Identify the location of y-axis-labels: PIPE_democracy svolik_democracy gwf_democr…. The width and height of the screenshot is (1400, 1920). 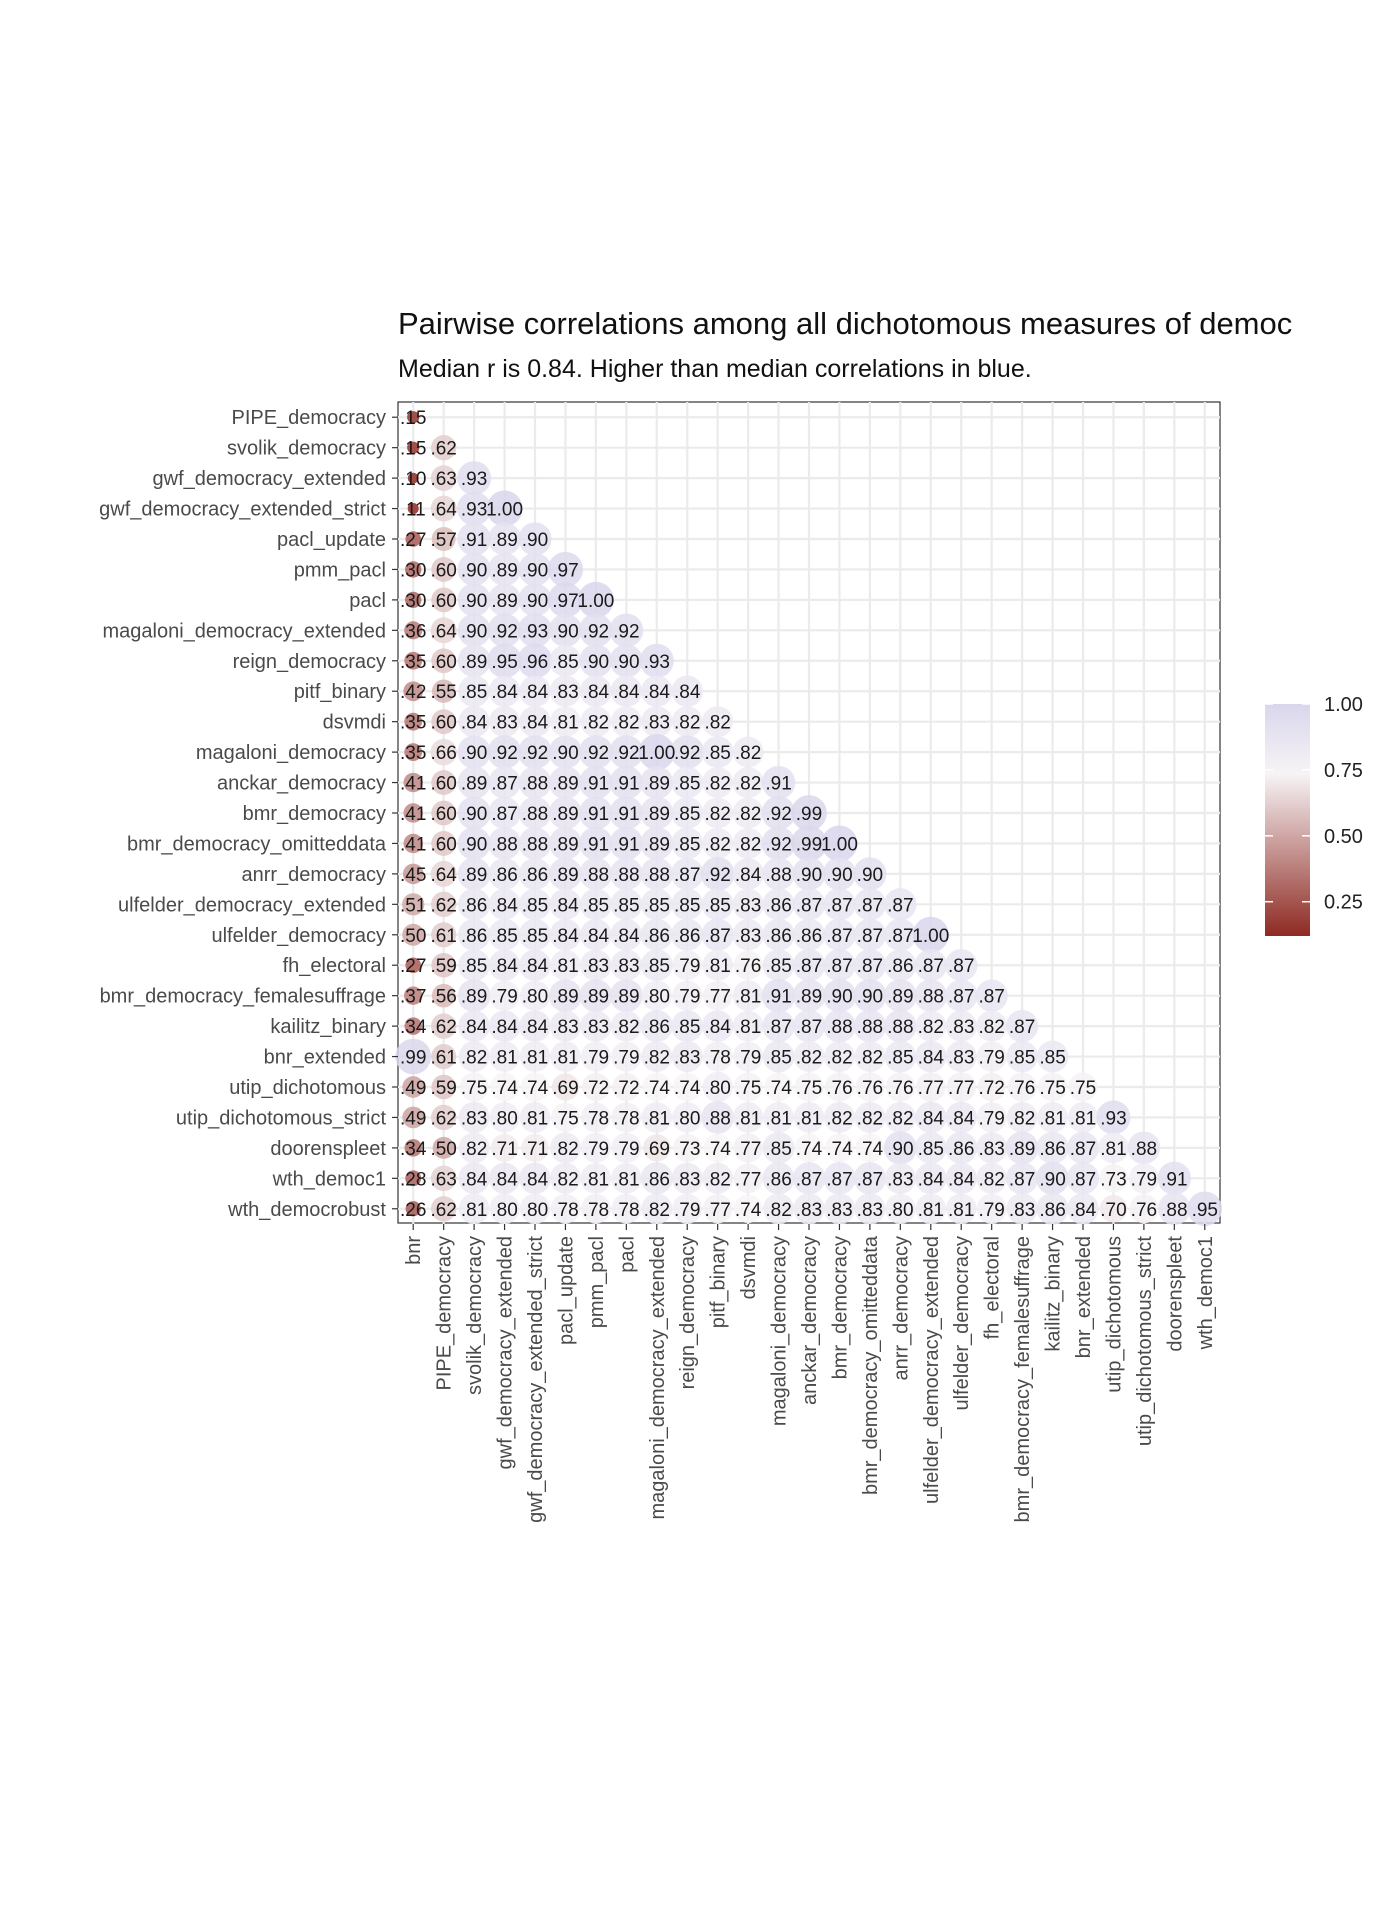
(248, 814).